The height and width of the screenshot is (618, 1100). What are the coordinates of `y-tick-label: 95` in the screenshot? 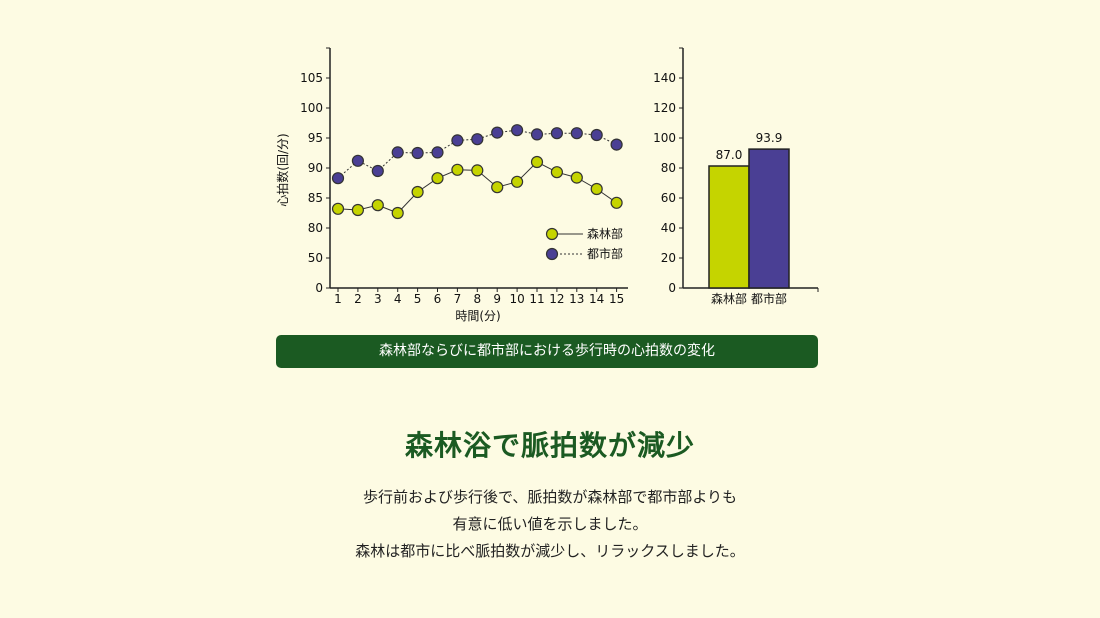 It's located at (315, 138).